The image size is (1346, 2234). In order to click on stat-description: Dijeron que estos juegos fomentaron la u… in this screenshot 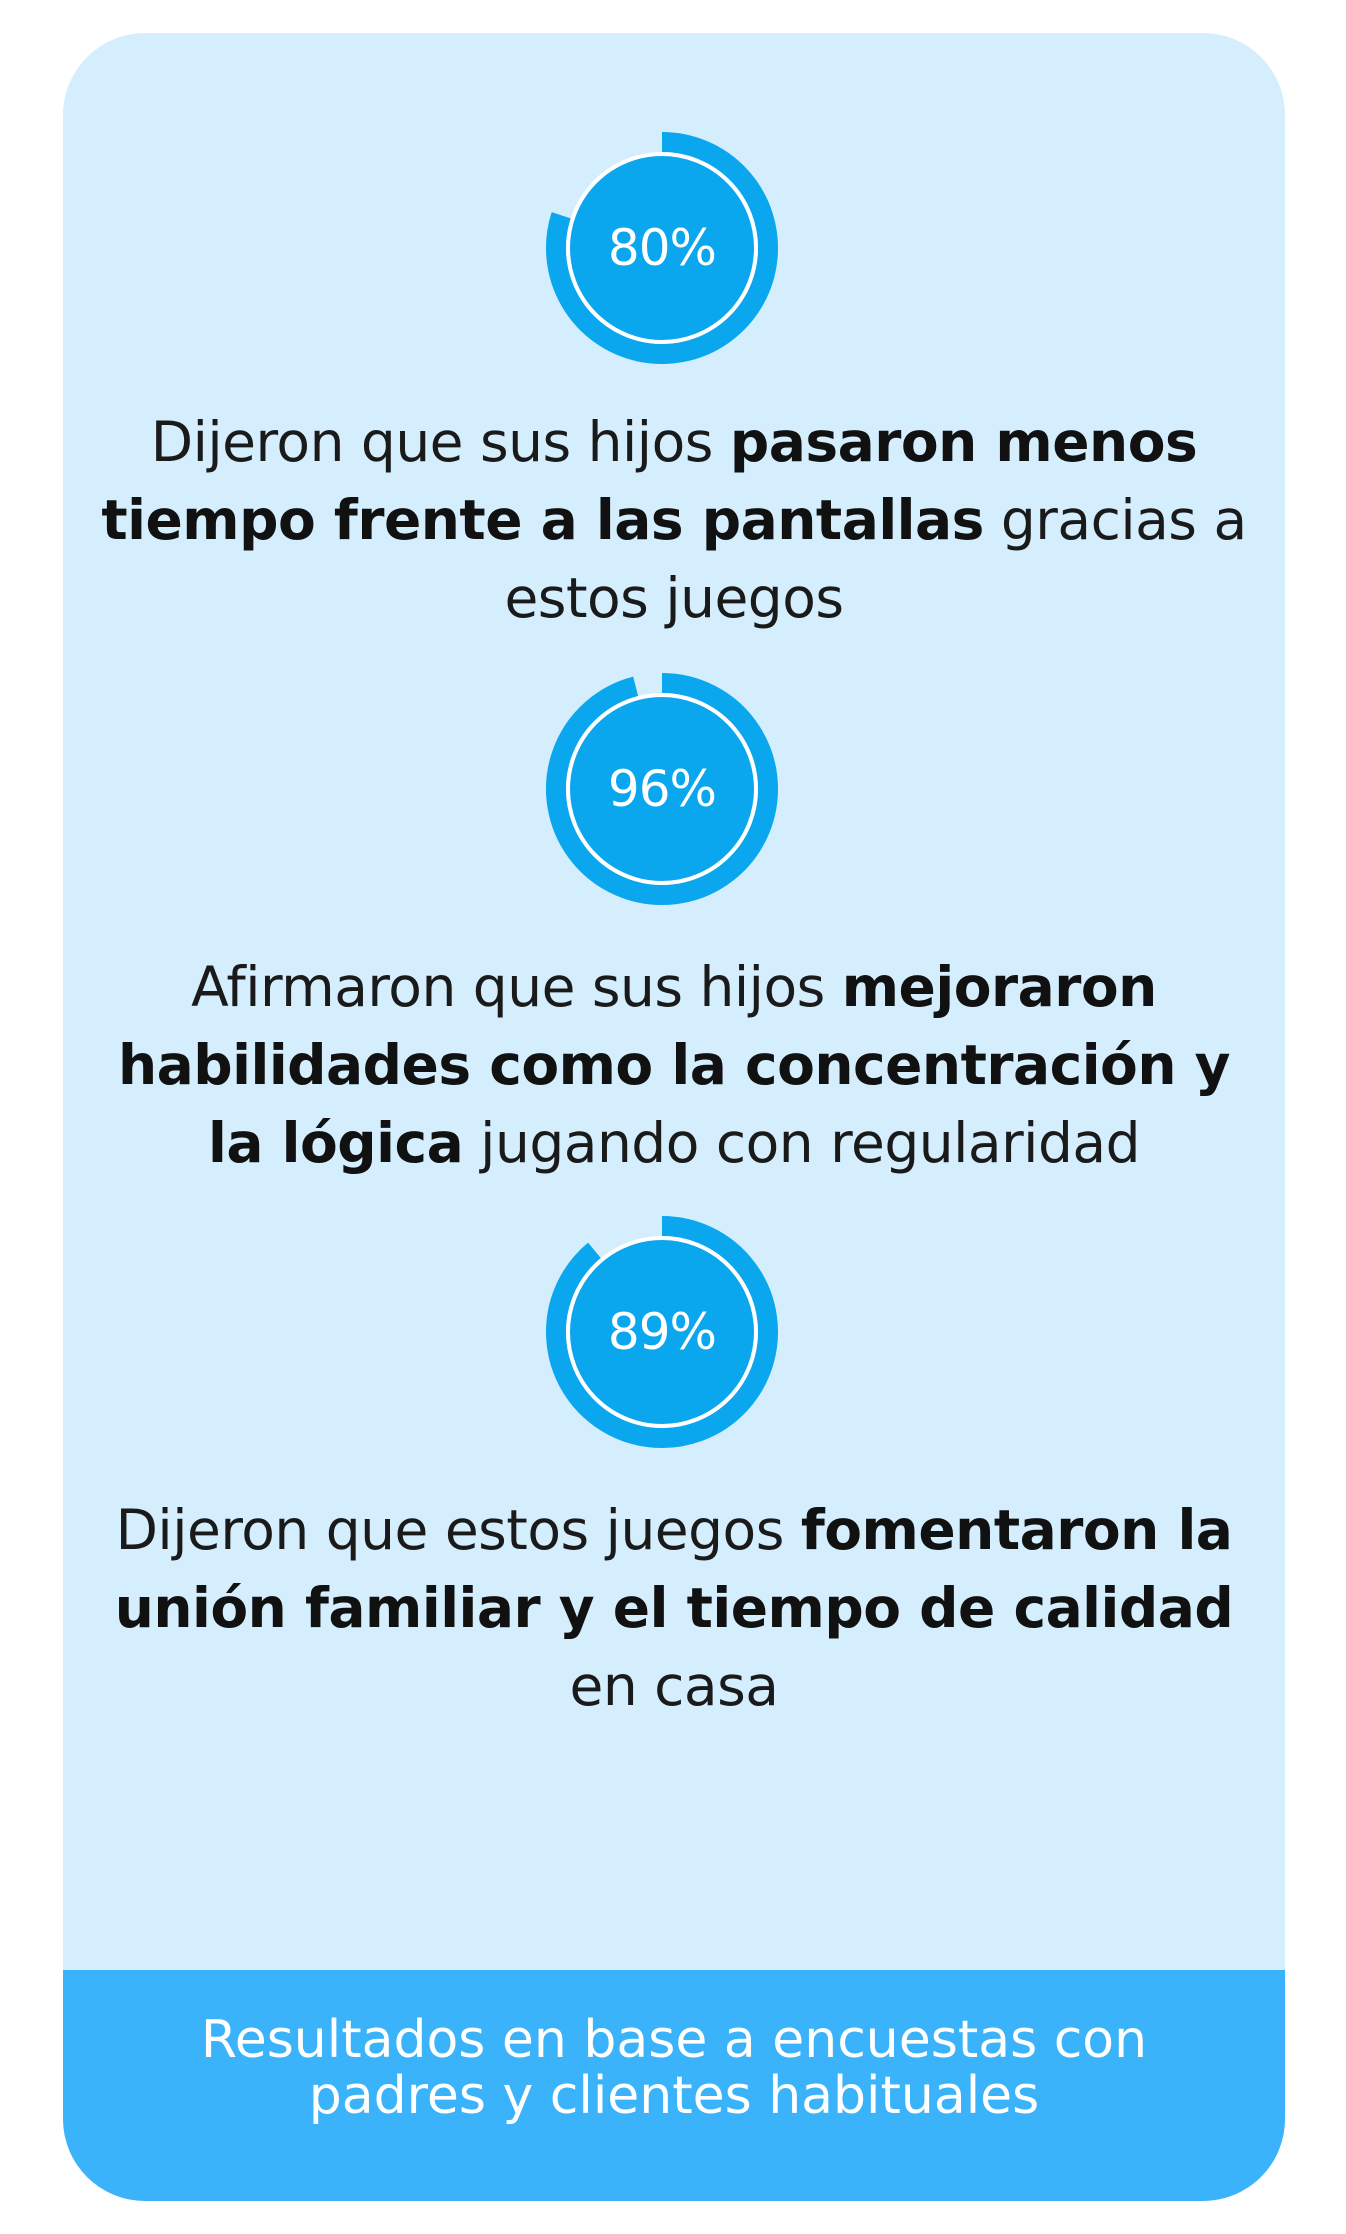, I will do `click(674, 1608)`.